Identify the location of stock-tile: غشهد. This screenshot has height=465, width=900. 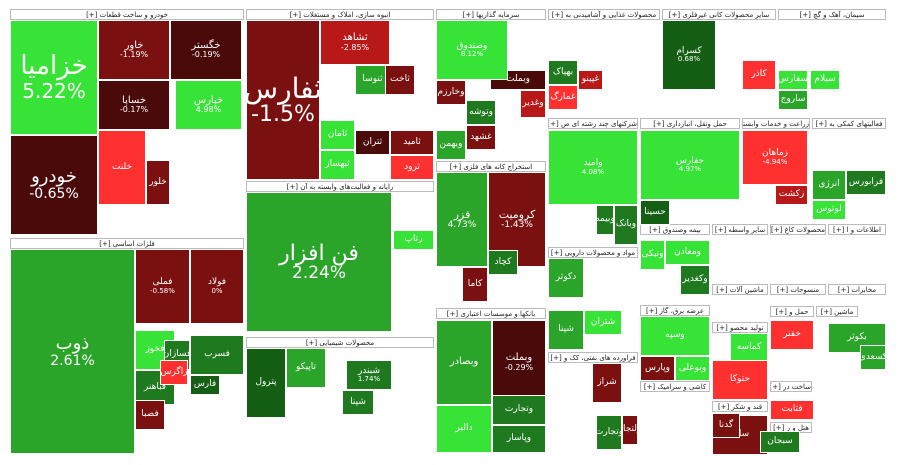
(481, 137).